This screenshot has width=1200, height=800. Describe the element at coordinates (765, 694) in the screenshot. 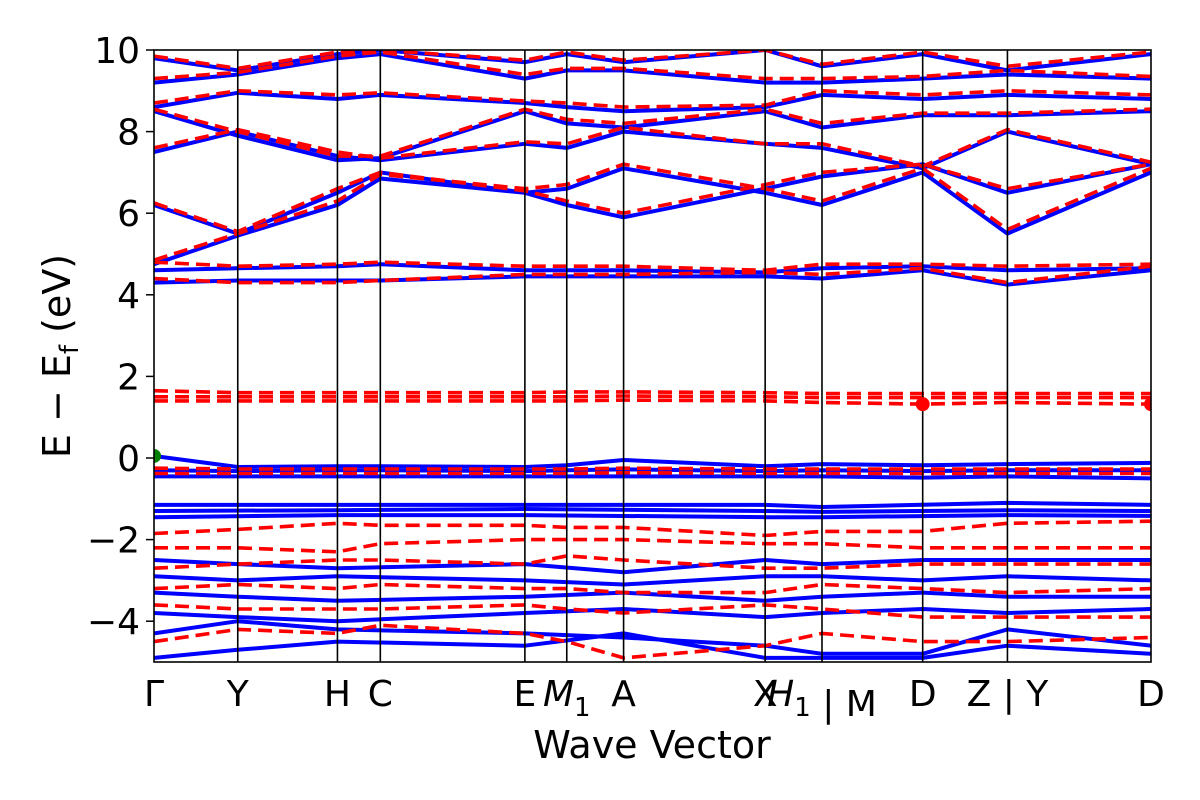

I see `x-tick-label: X` at that location.